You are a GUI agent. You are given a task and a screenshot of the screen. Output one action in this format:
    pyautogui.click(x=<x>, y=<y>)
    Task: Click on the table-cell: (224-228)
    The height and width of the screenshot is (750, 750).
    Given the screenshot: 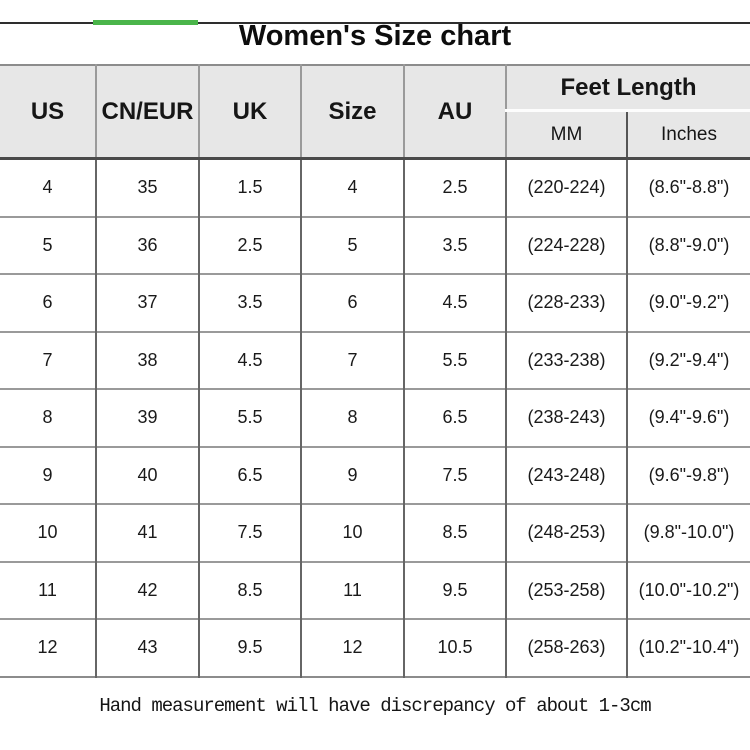 What is the action you would take?
    pyautogui.click(x=566, y=244)
    